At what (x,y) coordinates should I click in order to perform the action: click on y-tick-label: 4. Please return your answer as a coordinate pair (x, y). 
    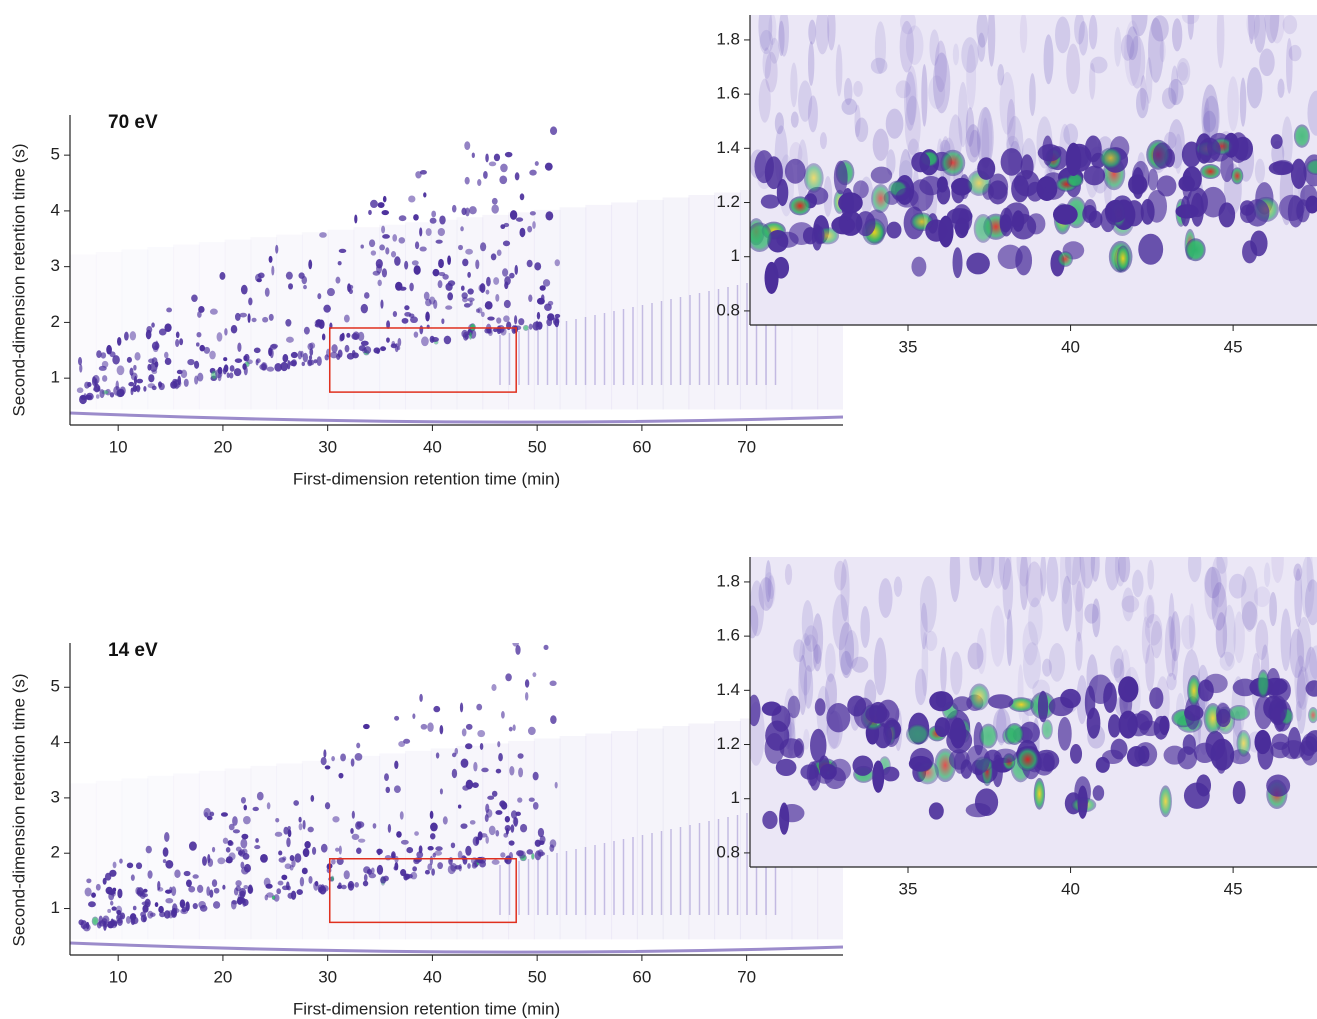
    Looking at the image, I should click on (55, 741).